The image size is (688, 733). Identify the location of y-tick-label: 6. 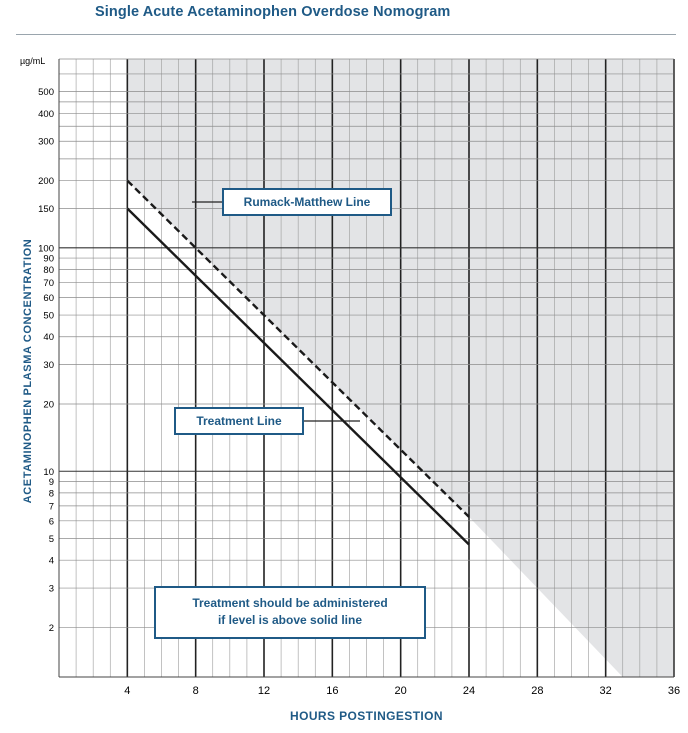
(51, 521).